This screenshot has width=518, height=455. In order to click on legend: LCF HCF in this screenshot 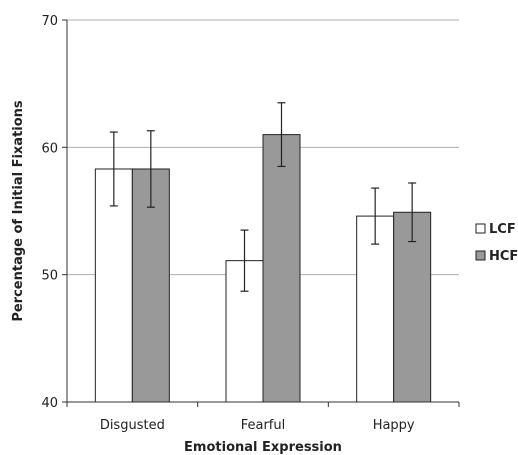, I will do `click(496, 243)`.